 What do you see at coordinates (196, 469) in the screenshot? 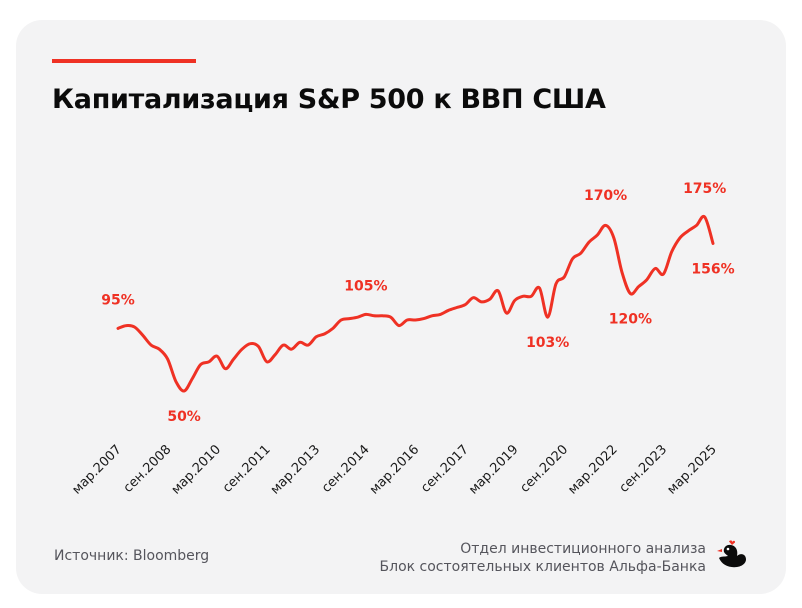
I see `x-tick-label: мар.2010` at bounding box center [196, 469].